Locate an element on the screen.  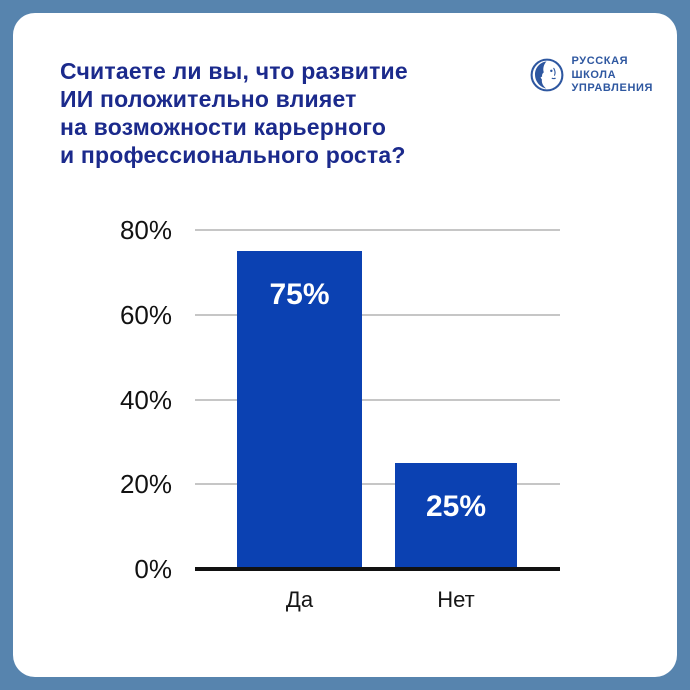
brand-logo: РУССКАЯ ШКОЛА УПРАВЛЕНИЯ is located at coordinates (591, 75).